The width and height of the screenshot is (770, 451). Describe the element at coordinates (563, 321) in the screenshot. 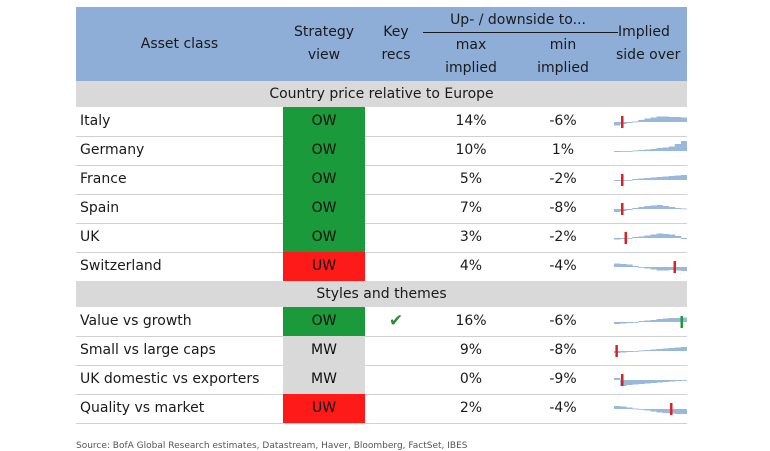

I see `min-implied-value: -6%` at that location.